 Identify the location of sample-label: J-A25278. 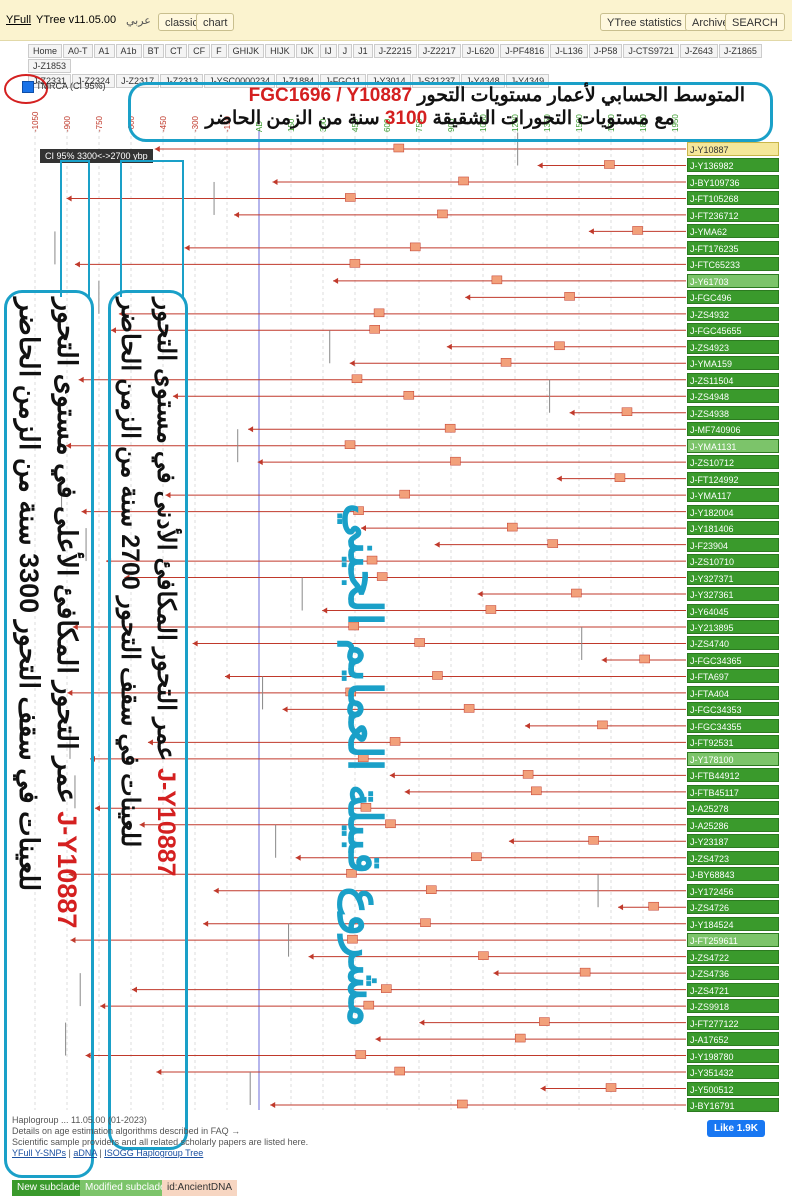
(733, 808).